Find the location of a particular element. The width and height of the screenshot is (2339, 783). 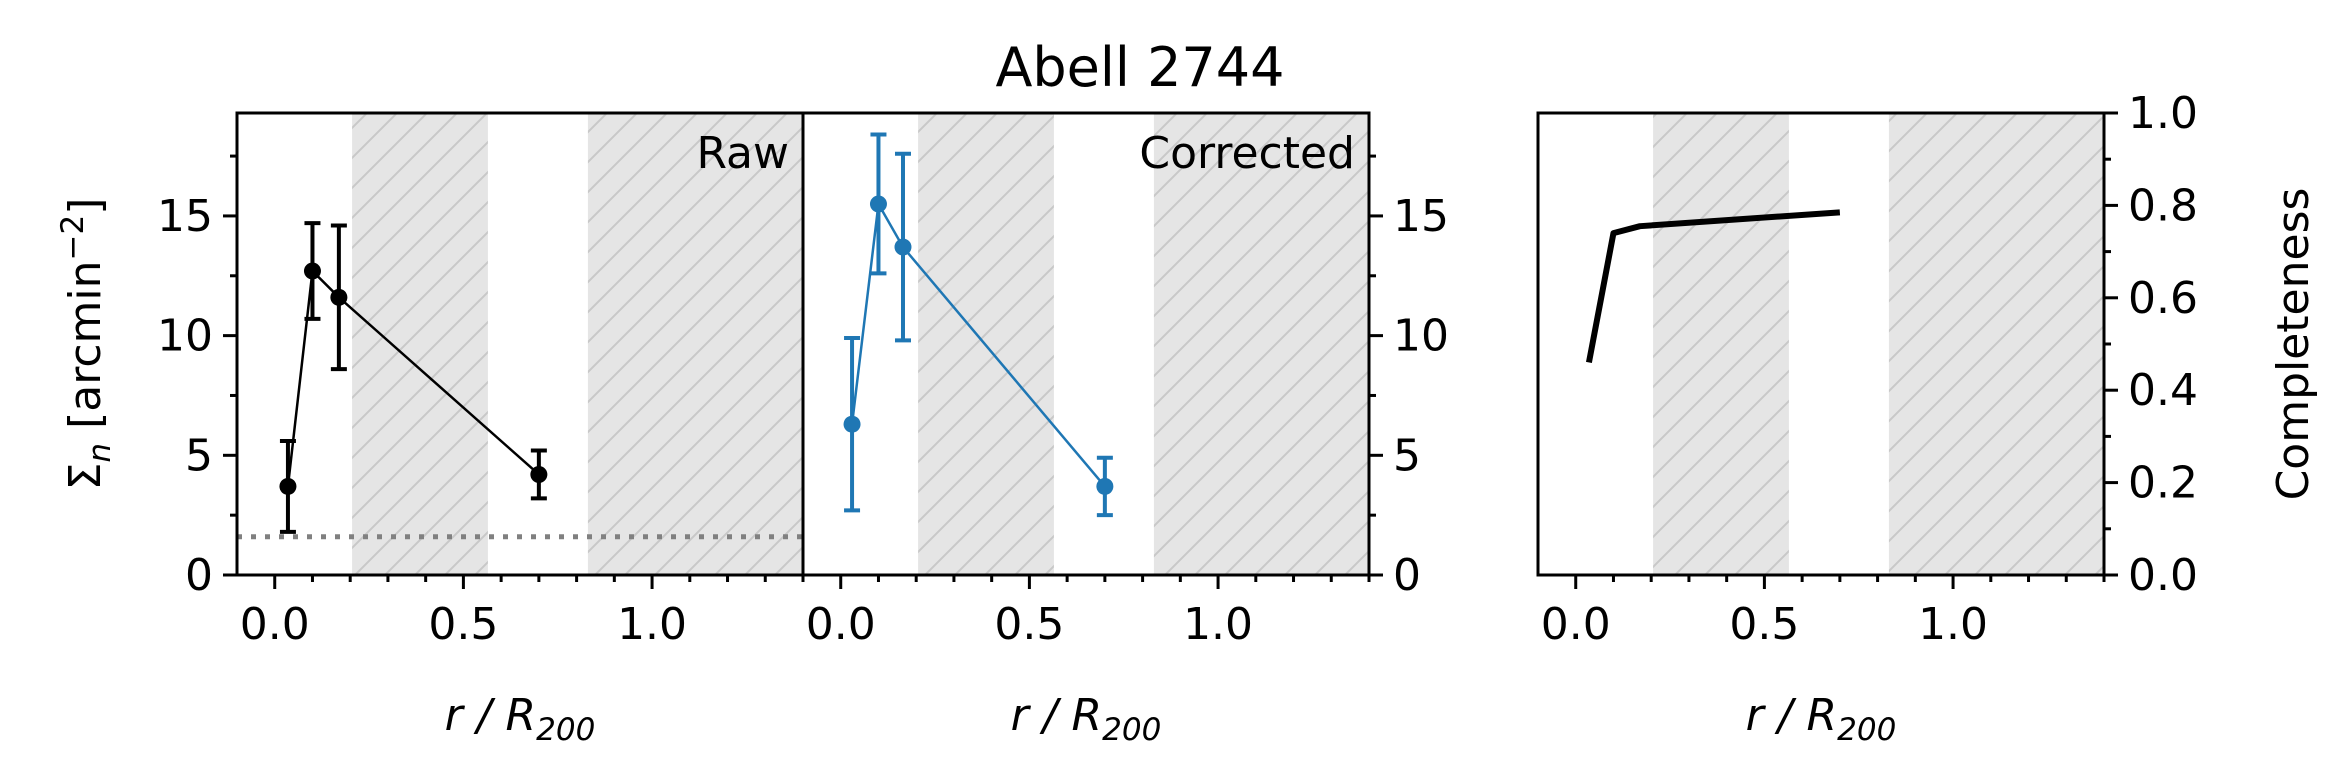

axes-frame is located at coordinates (1086, 344).